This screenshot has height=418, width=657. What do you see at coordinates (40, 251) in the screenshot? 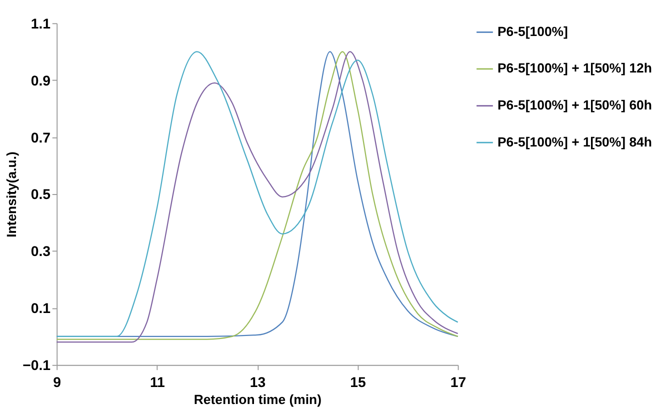
I see `y-tick-label: 0.3` at bounding box center [40, 251].